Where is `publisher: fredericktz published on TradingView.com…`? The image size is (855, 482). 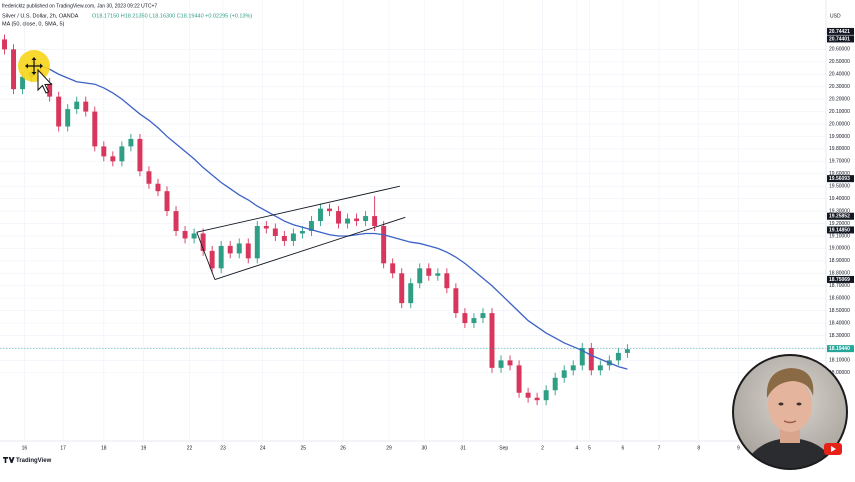
publisher: fredericktz published on TradingView.com… is located at coordinates (79, 6).